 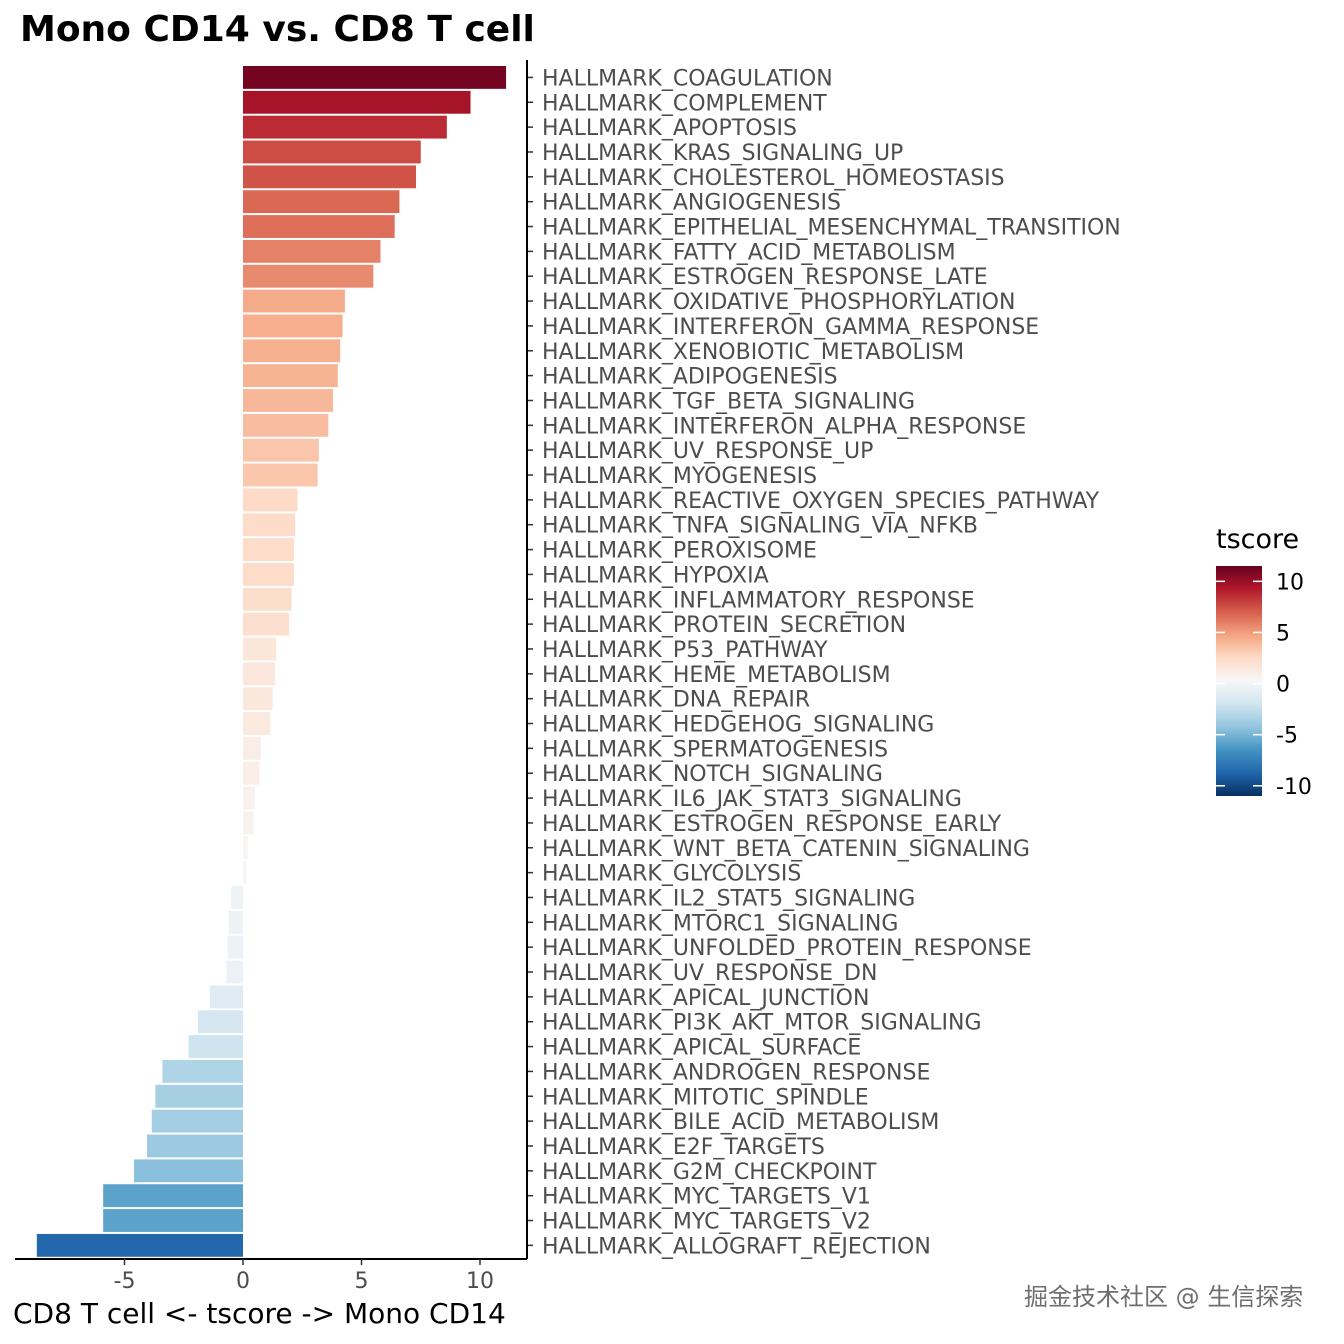 What do you see at coordinates (821, 501) in the screenshot?
I see `category-label: HALLMARK_REACTIVE_OXYGEN_SPECIES_PATHWAY` at bounding box center [821, 501].